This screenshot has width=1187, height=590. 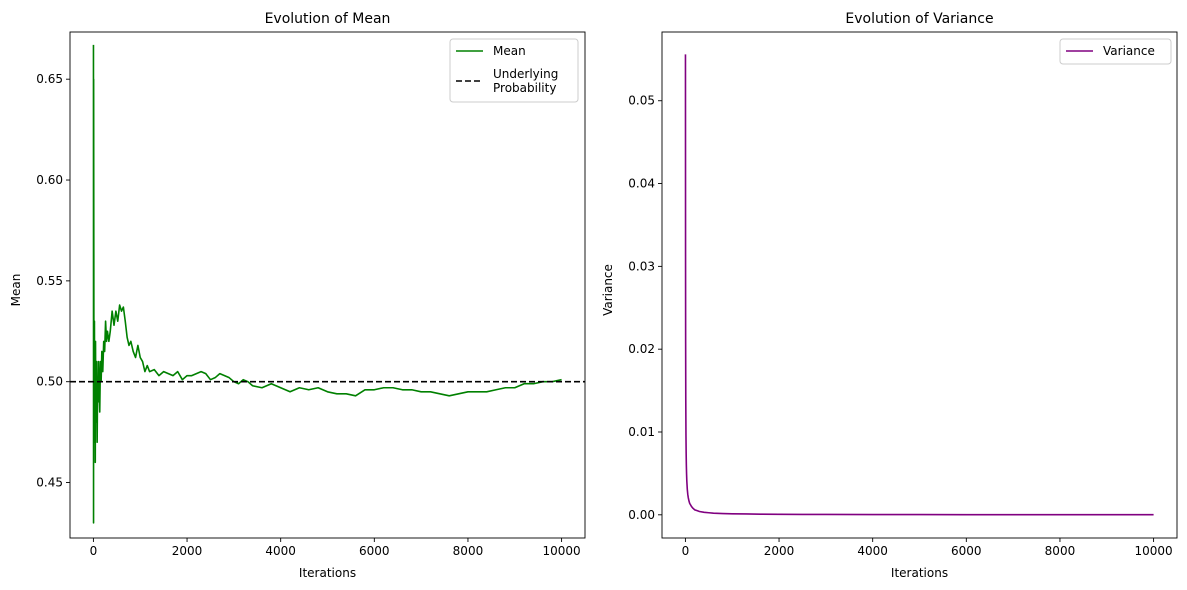 I want to click on variance-chart-xlabel: Iterations, so click(x=919, y=573).